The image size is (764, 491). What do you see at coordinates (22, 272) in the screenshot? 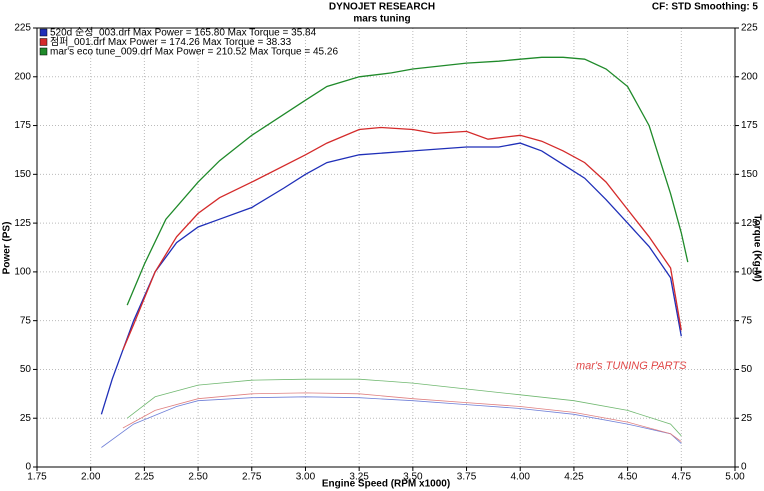
I see `y-tick-label: 100` at bounding box center [22, 272].